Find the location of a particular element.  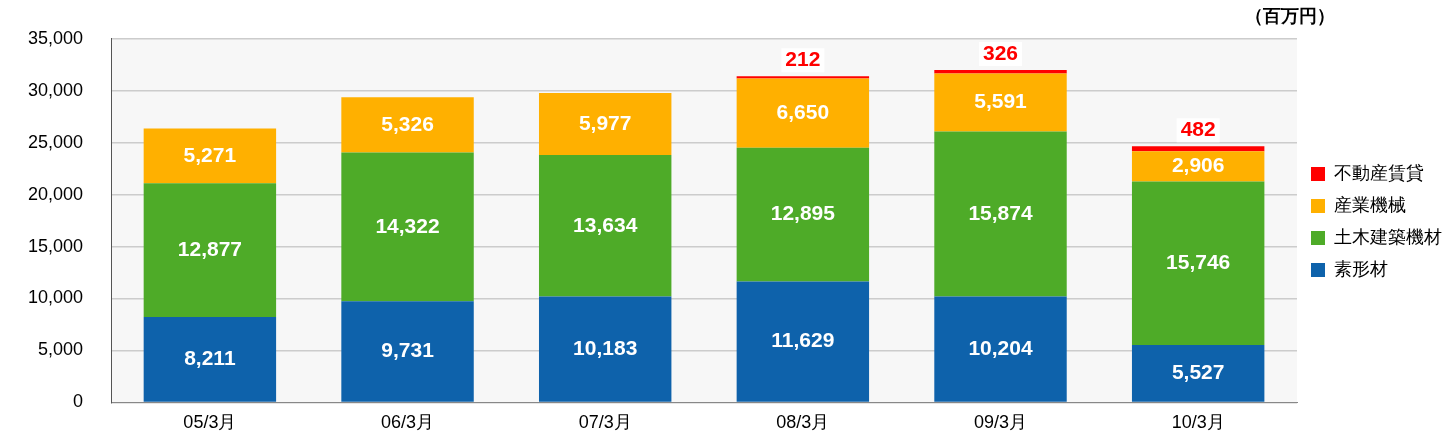

data-label: 11,629 is located at coordinates (803, 340).